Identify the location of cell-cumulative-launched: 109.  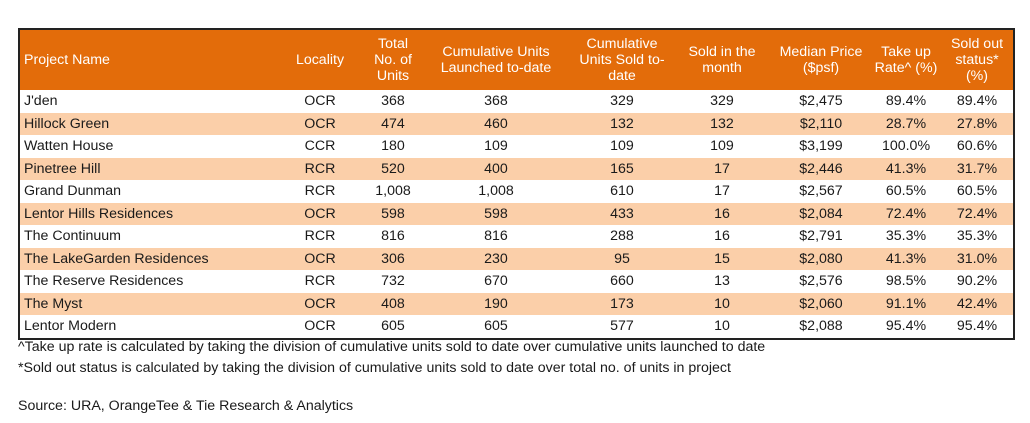
(496, 146).